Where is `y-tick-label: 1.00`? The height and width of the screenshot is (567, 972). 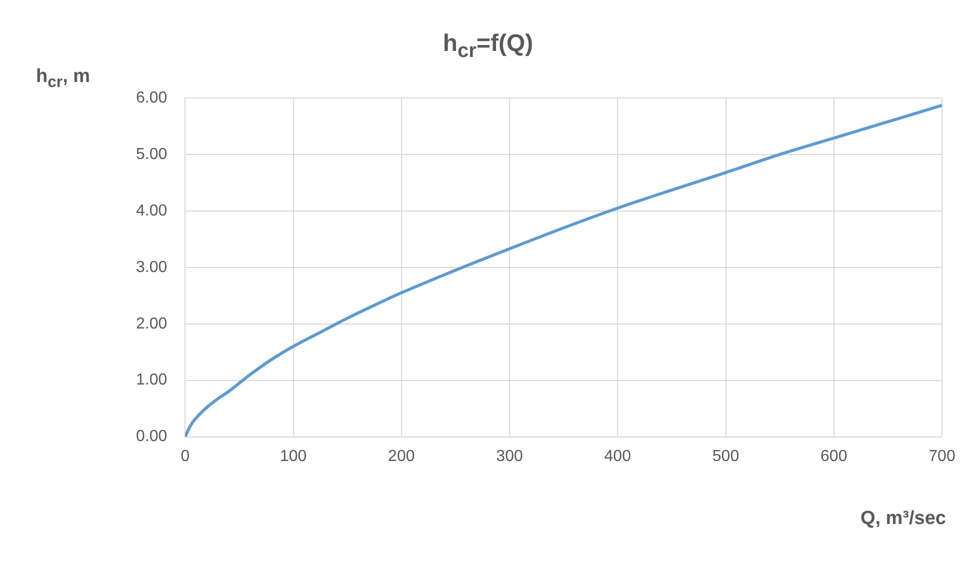
y-tick-label: 1.00 is located at coordinates (152, 380).